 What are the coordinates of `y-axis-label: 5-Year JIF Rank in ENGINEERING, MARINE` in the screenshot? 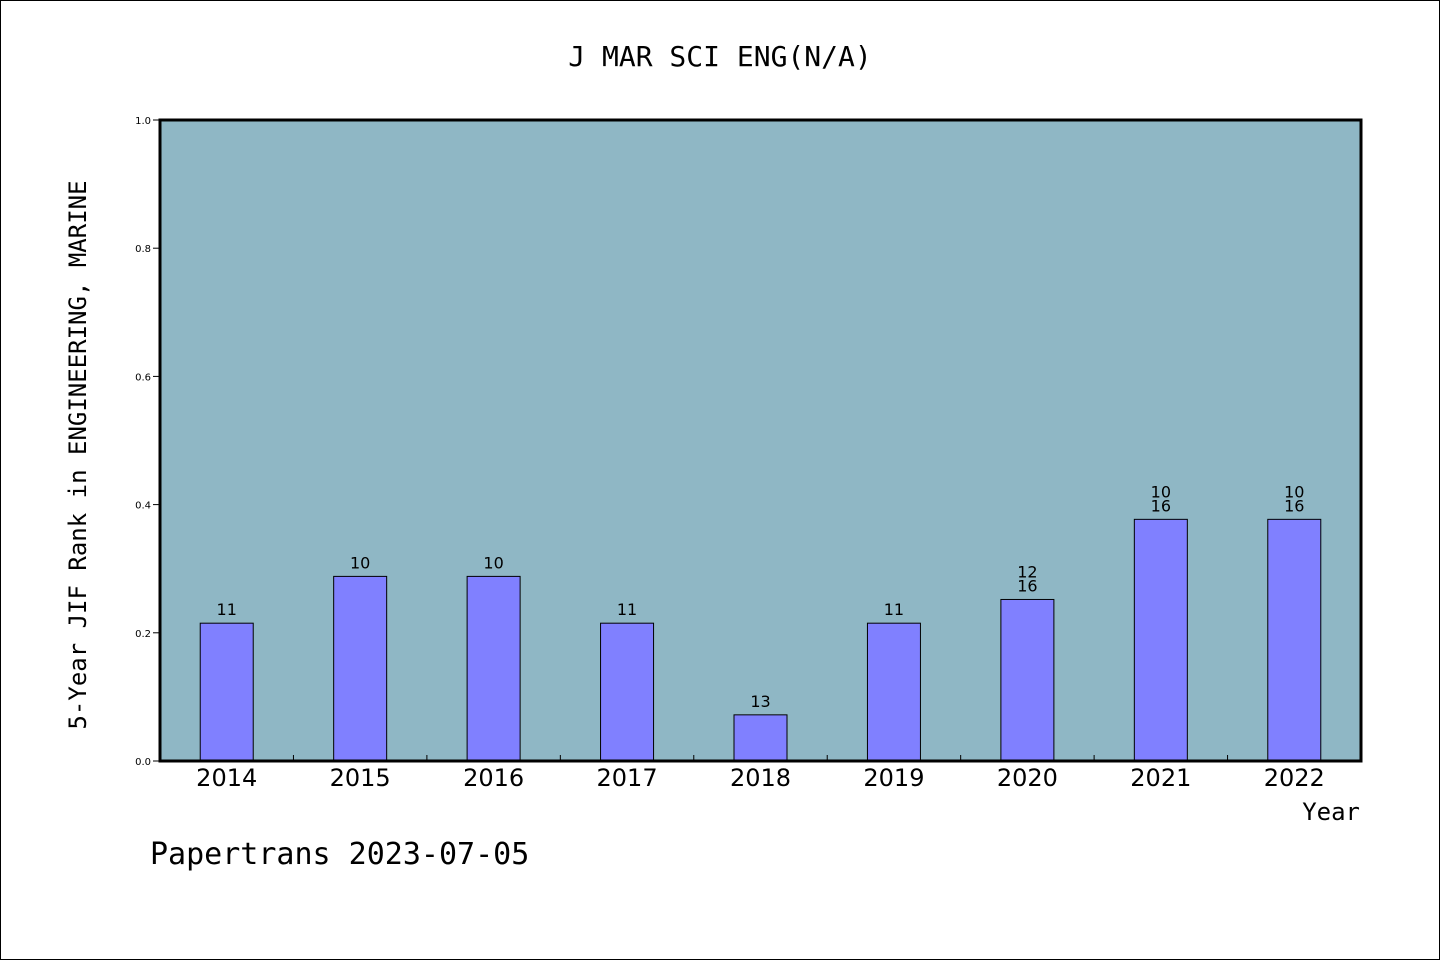 It's located at (78, 454).